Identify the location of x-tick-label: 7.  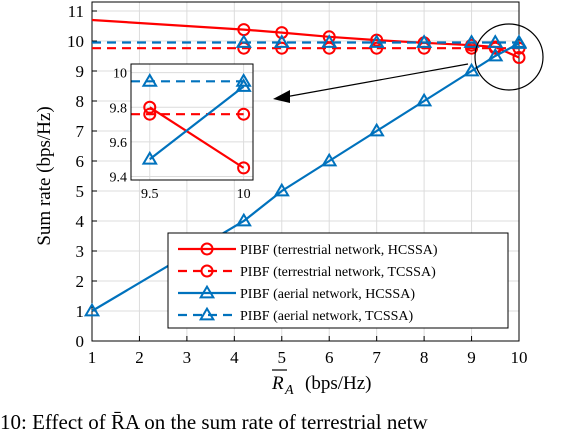
(376, 357).